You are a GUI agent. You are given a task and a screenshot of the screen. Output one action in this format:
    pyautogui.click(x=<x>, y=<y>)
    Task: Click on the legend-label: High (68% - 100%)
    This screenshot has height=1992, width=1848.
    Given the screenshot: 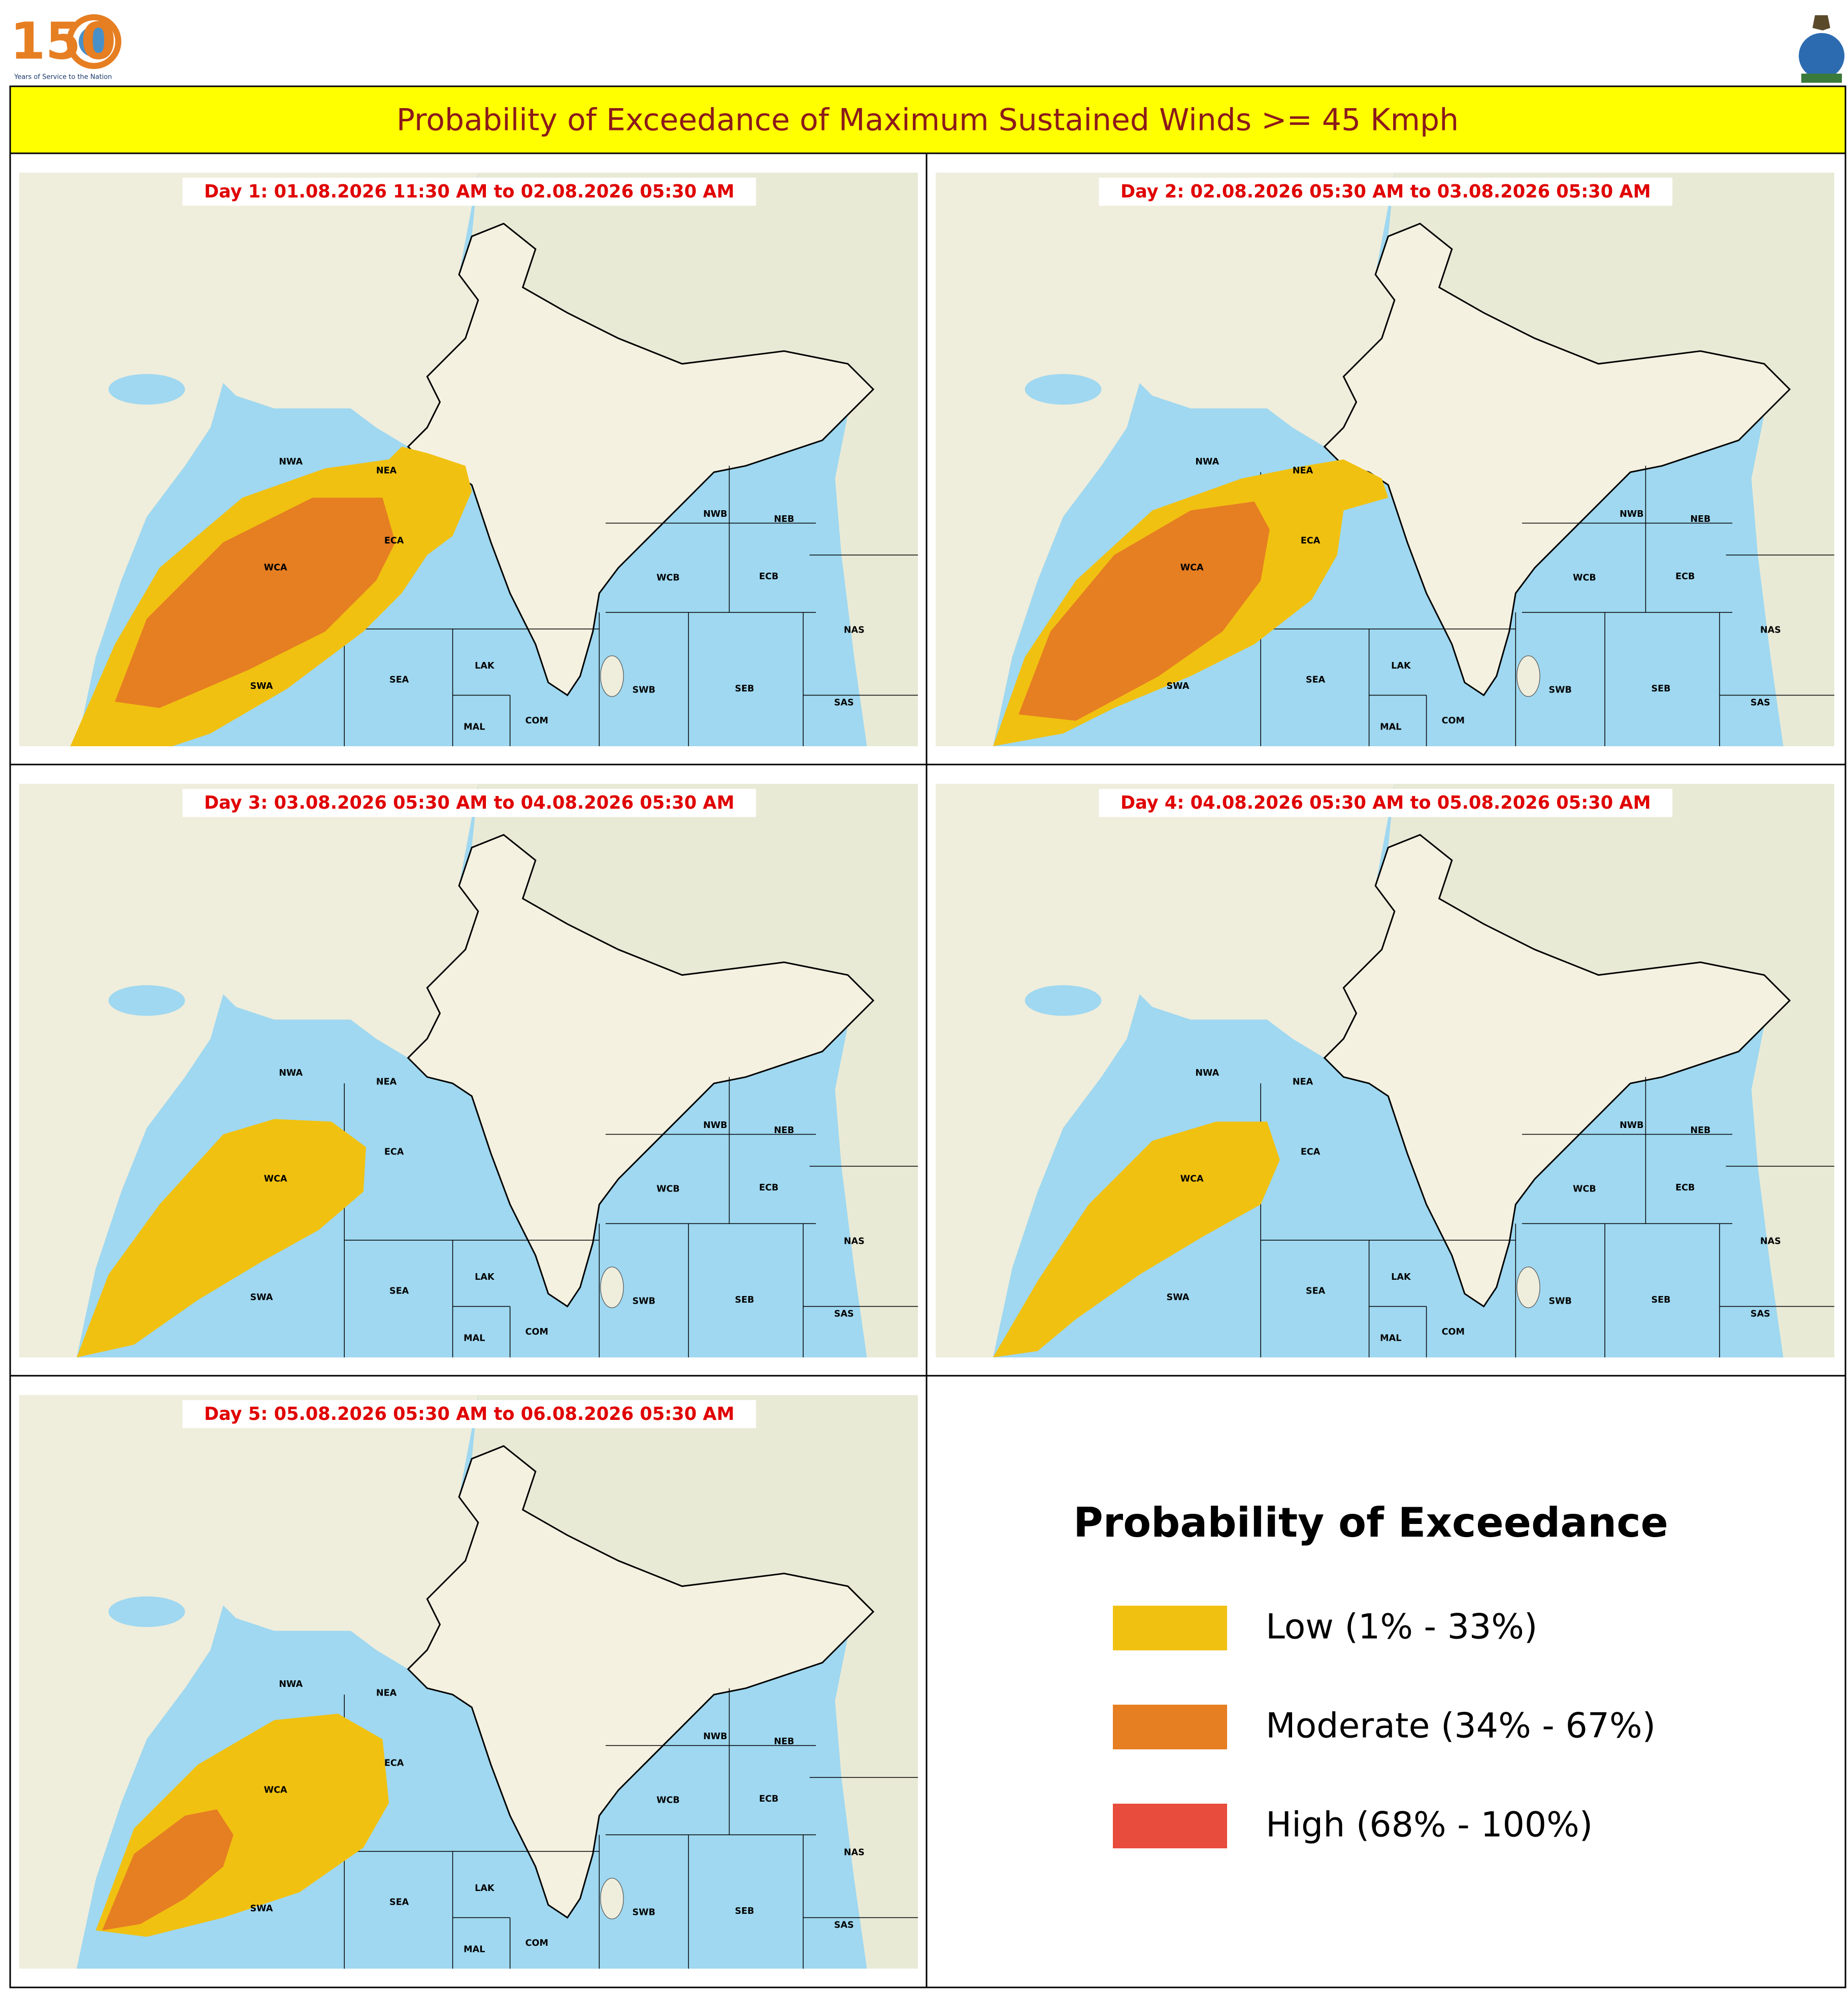 What is the action you would take?
    pyautogui.click(x=1429, y=1825)
    